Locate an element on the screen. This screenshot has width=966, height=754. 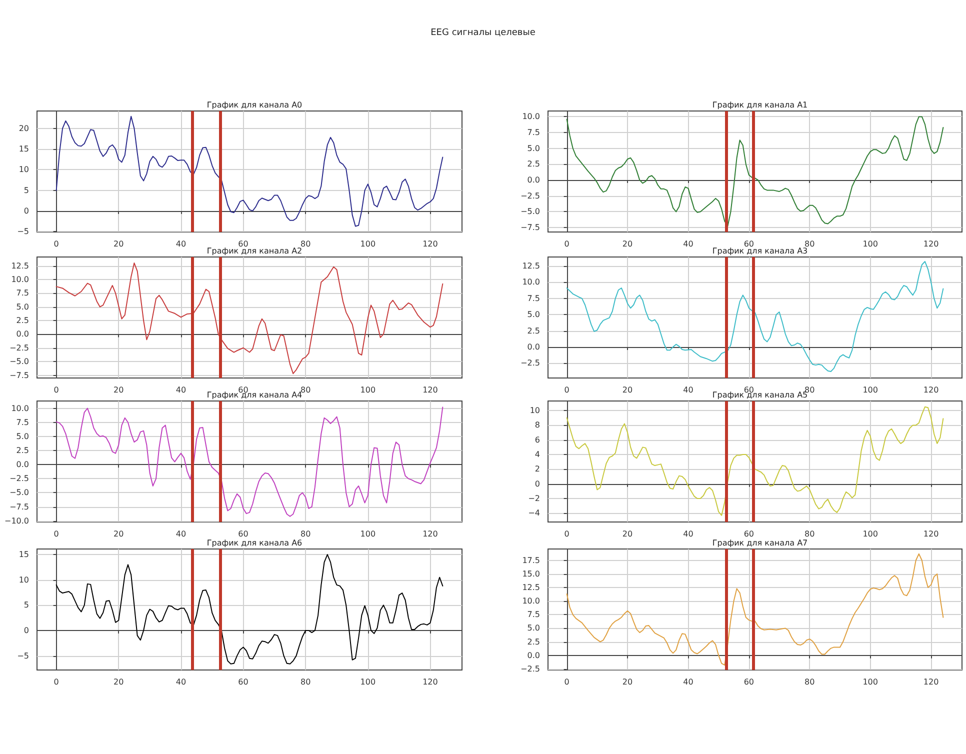
chart-title: График для канала A7 is located at coordinates (760, 543).